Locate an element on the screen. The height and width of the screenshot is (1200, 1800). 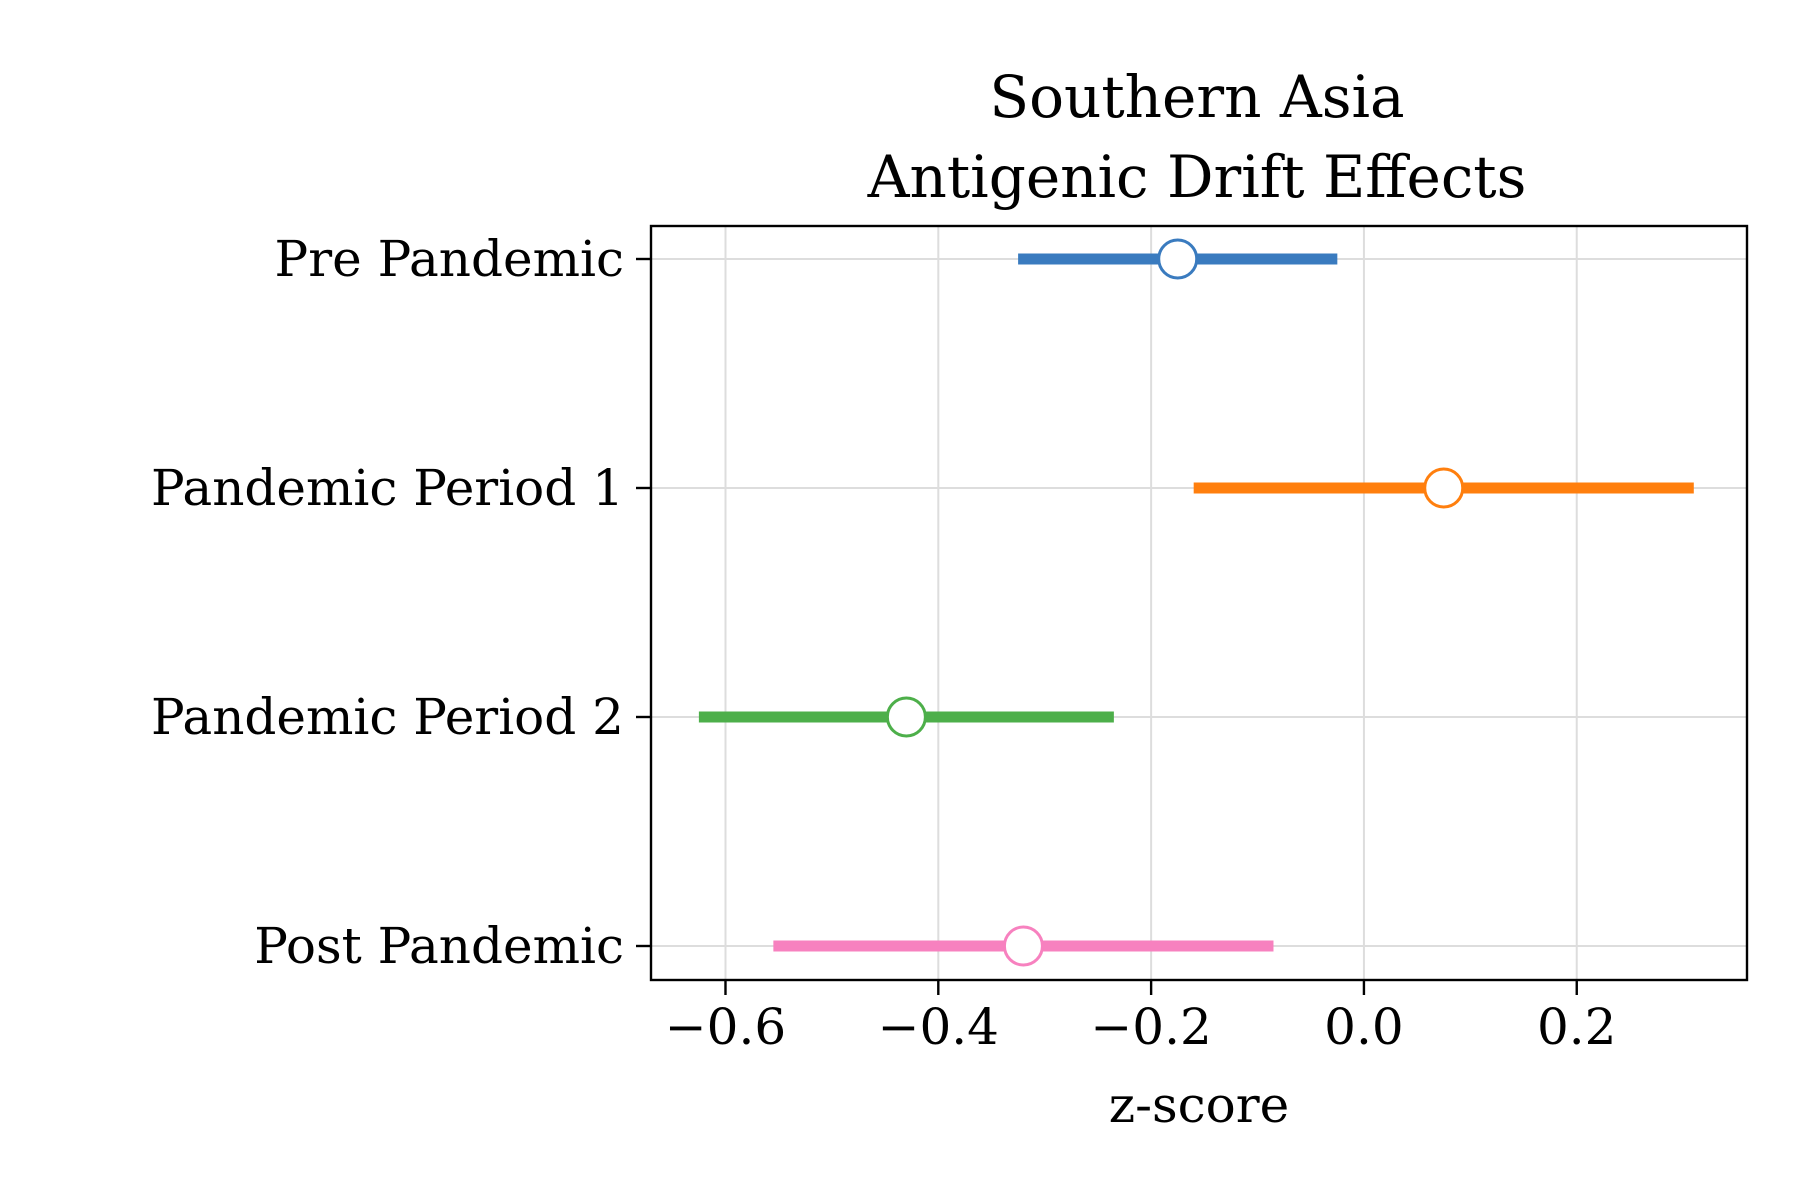
x-tick-label: −0.6 is located at coordinates (725, 1027).